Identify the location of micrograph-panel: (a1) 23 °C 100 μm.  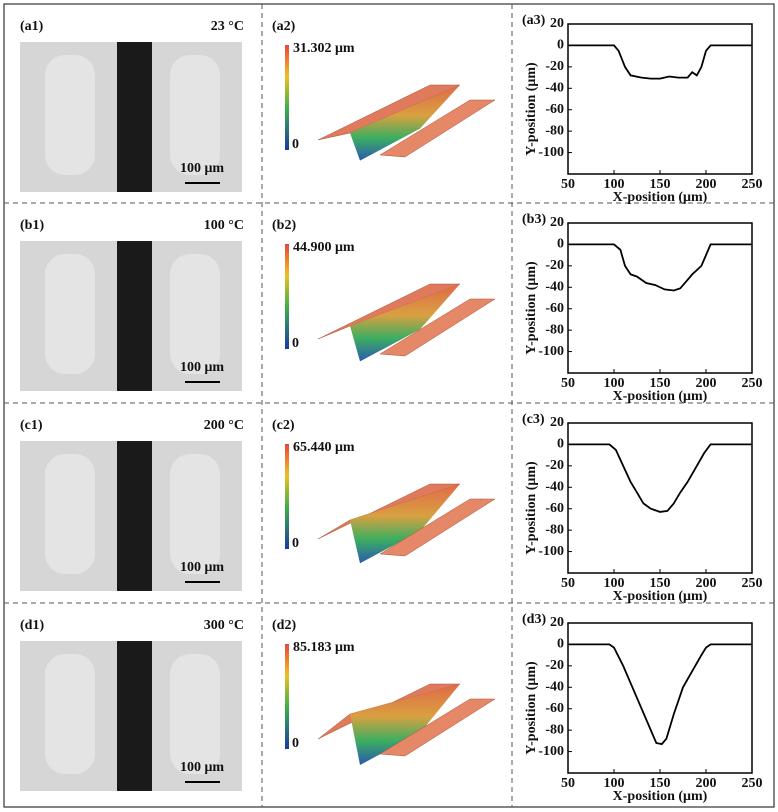
(132, 105).